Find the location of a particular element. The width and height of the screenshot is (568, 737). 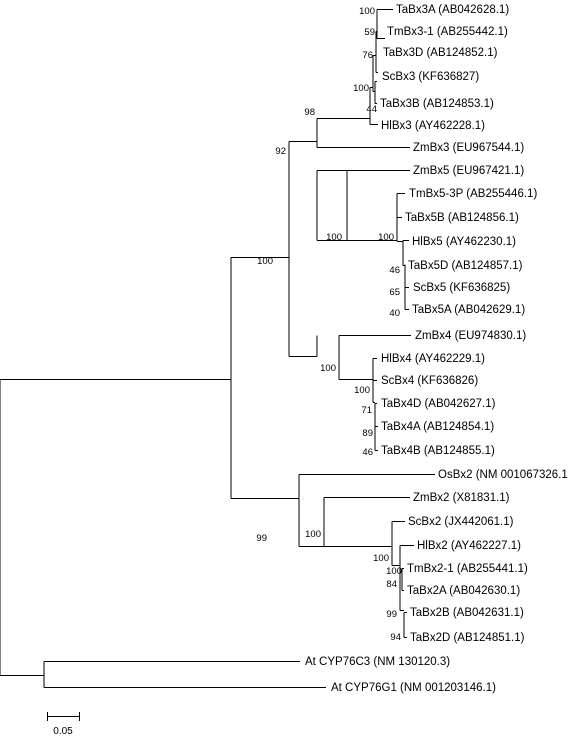

leaf-label: TaBx4A (AB124854.1) is located at coordinates (437, 427).